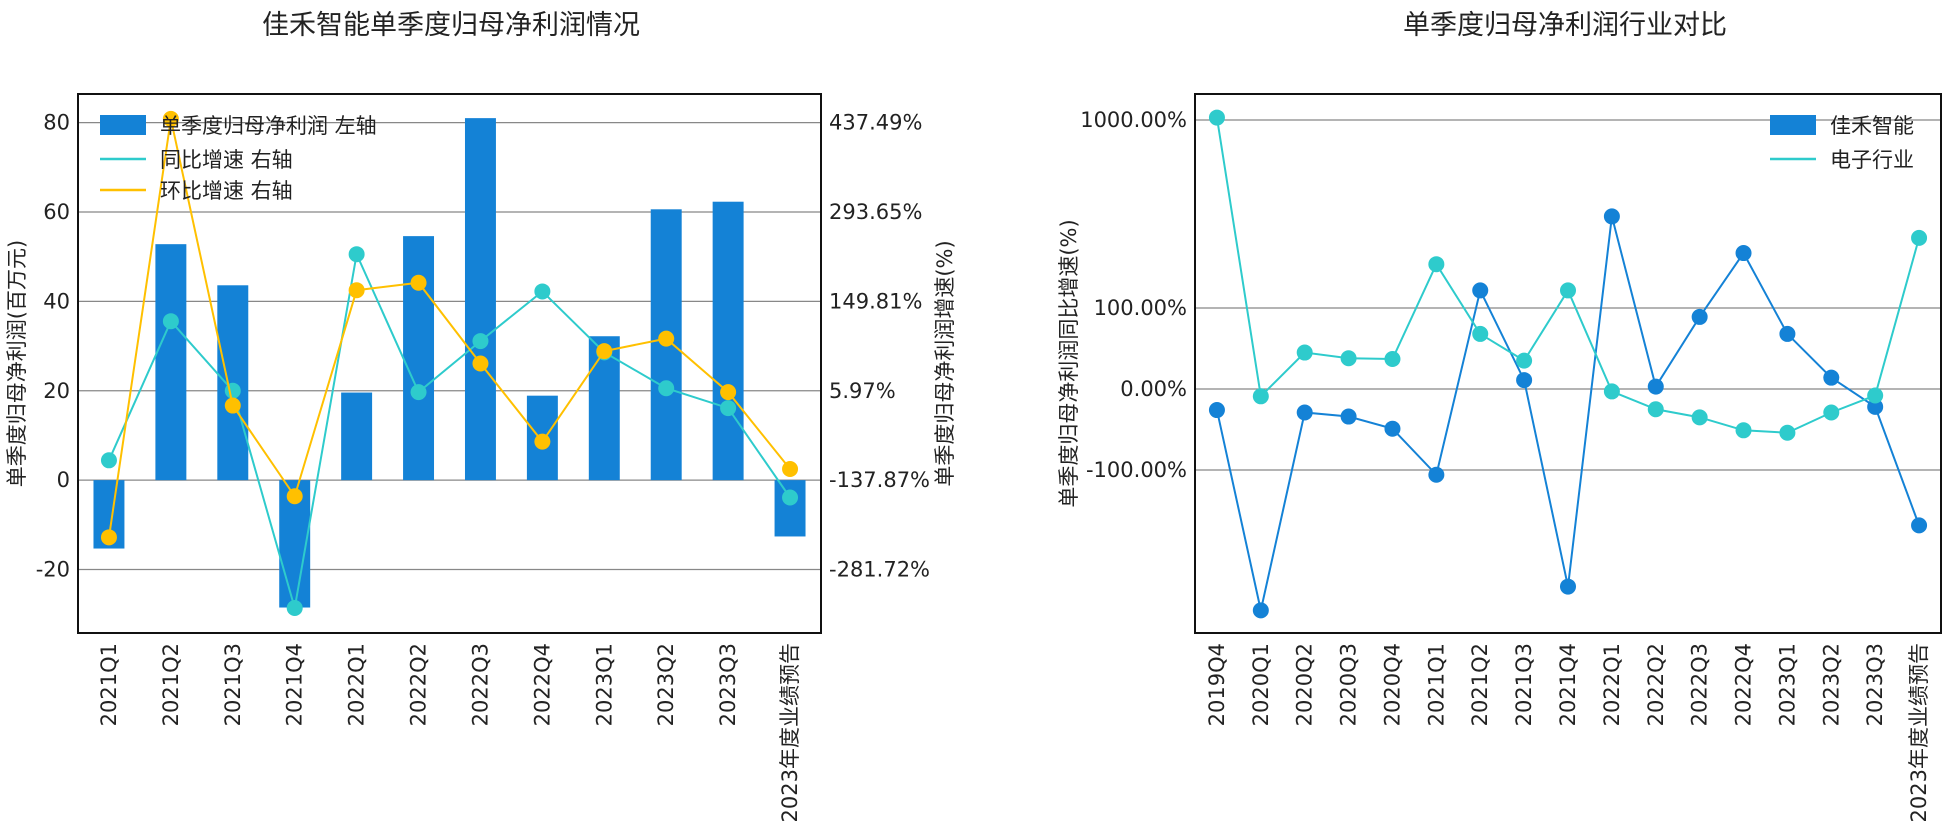  Describe the element at coordinates (451, 25) in the screenshot. I see `chart-title: 佳禾智能单季度归母净利润情况` at that location.